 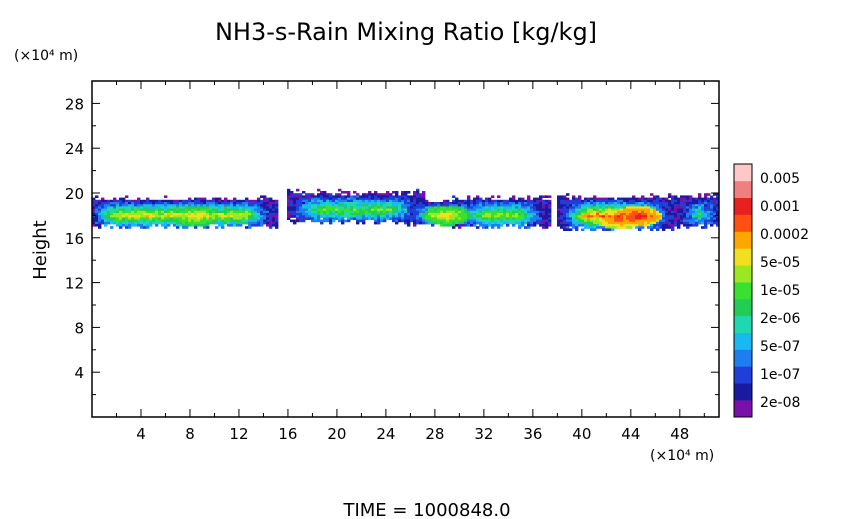 What do you see at coordinates (532, 434) in the screenshot?
I see `x-tick-label: 36` at bounding box center [532, 434].